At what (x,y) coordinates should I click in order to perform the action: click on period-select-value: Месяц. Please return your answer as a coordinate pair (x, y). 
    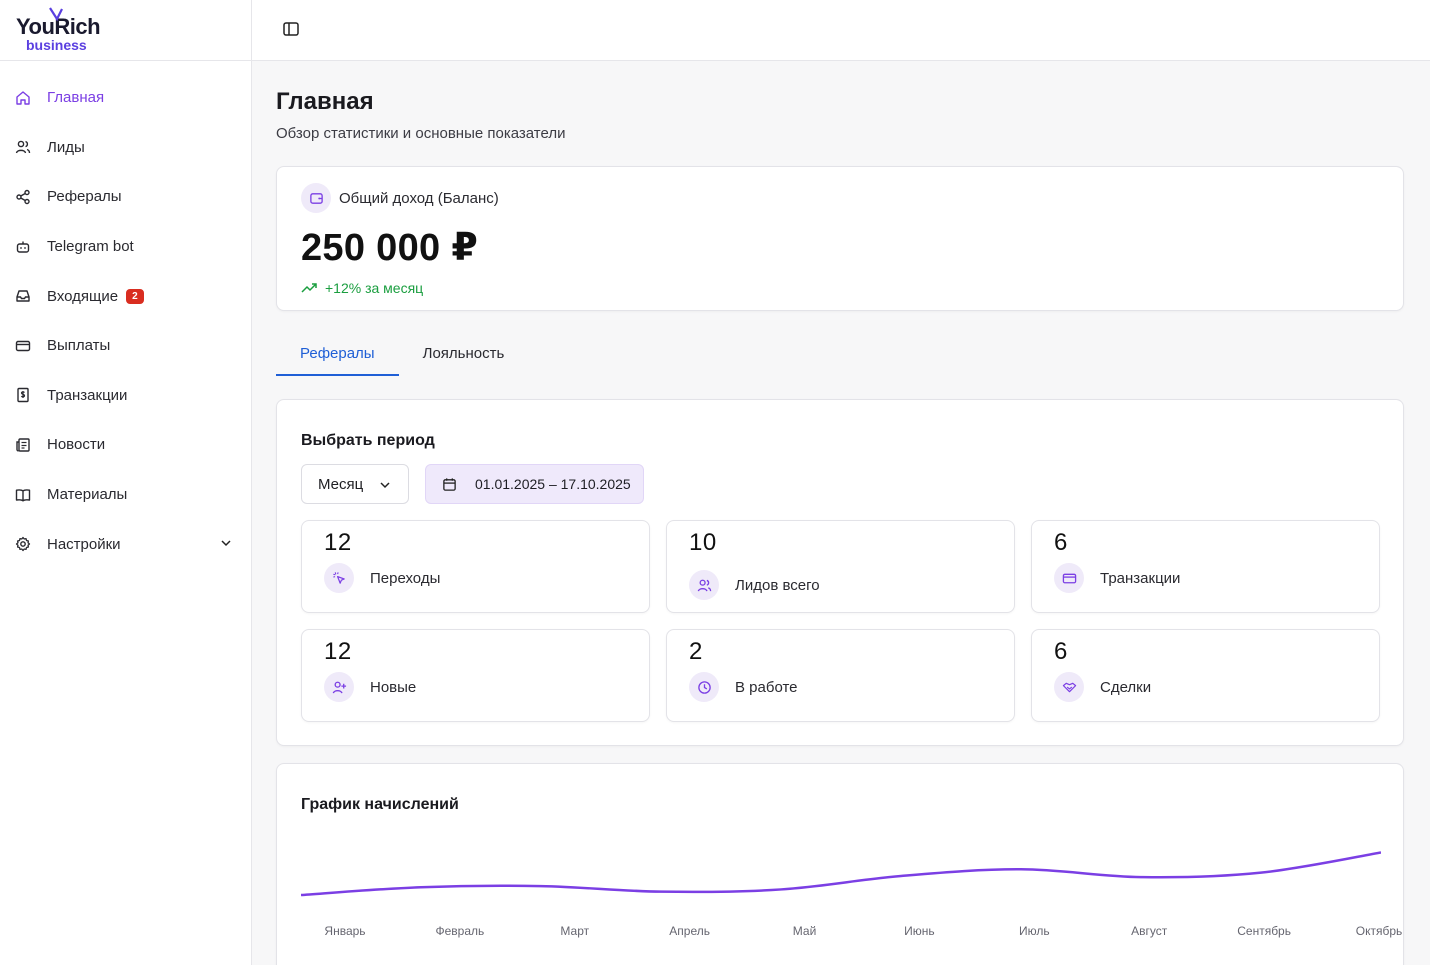
    Looking at the image, I should click on (341, 484).